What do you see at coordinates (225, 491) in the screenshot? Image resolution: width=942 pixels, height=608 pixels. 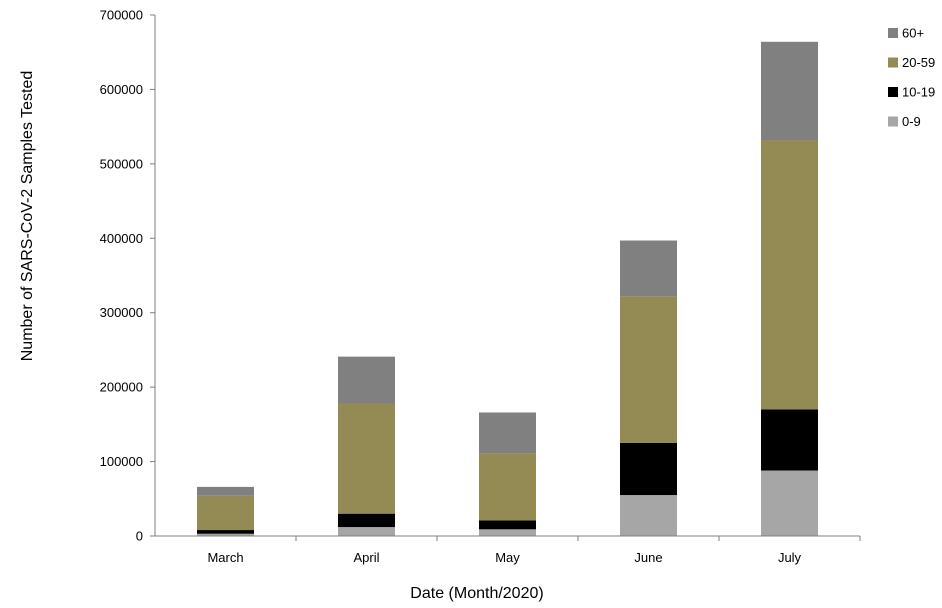 I see `bar-march-60plus` at bounding box center [225, 491].